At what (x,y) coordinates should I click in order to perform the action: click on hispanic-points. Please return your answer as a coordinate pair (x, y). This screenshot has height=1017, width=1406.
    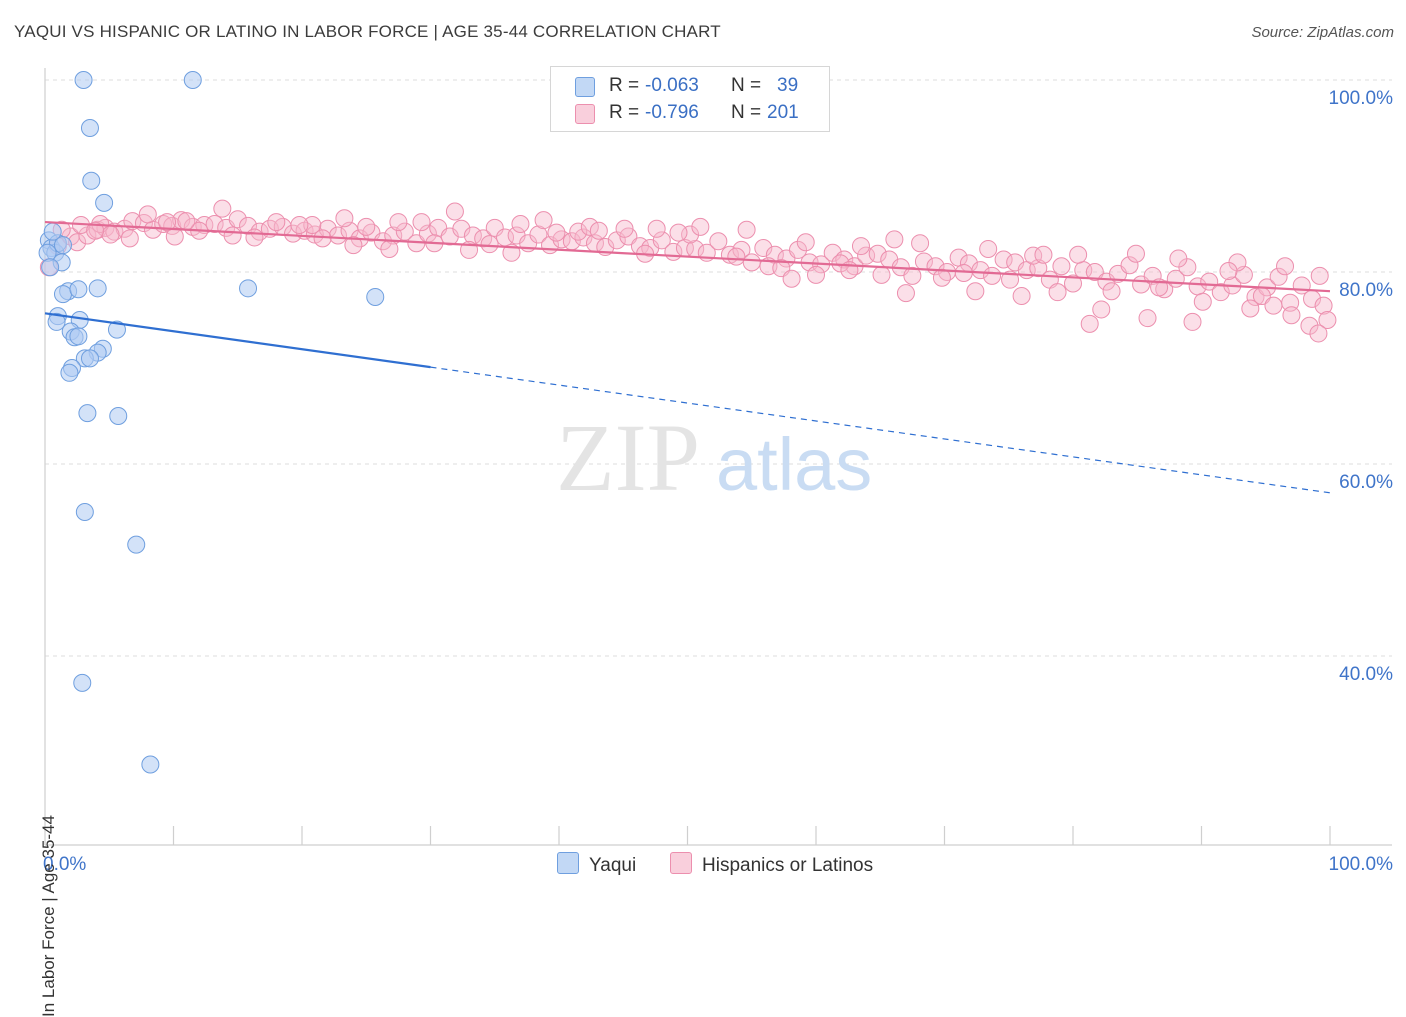
    Looking at the image, I should click on (688, 271).